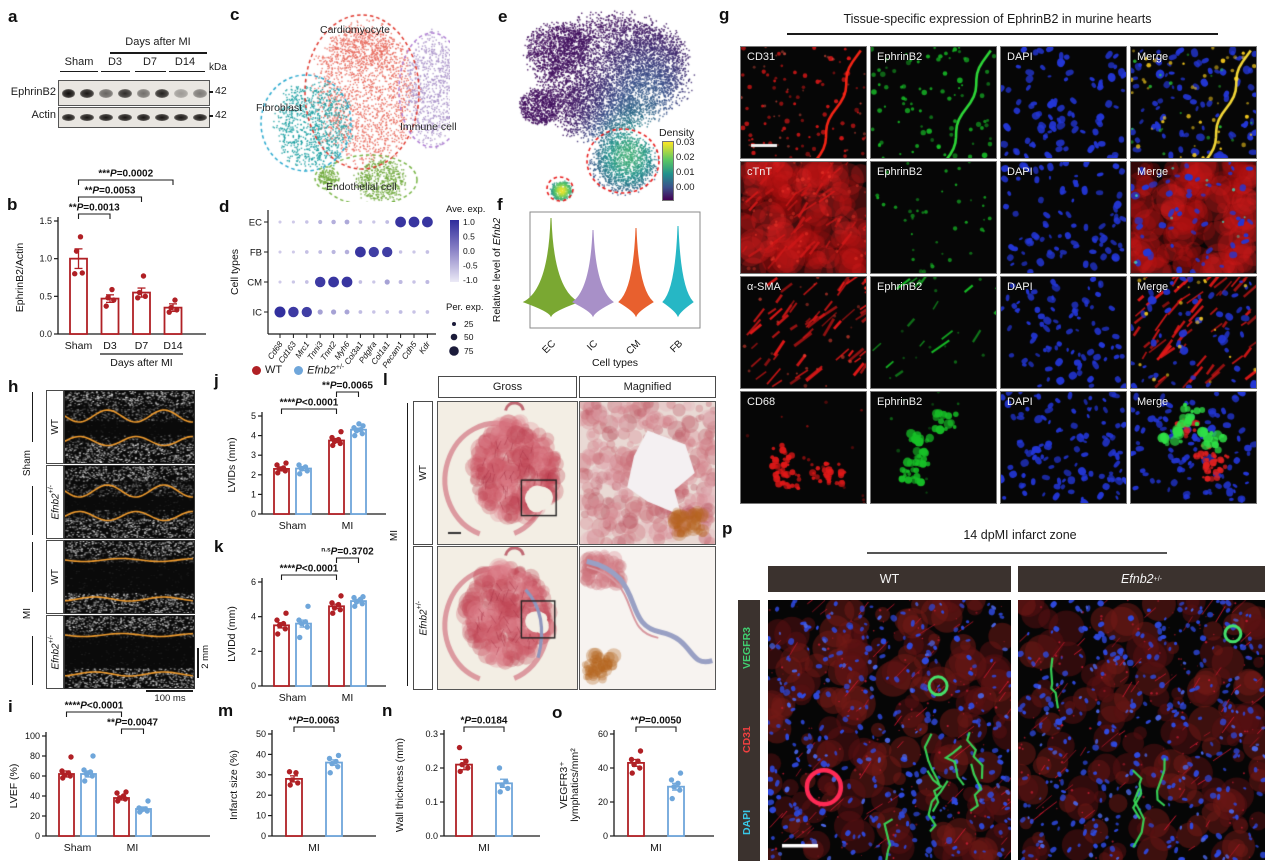  What do you see at coordinates (261, 775) in the screenshot?
I see `svg-text: 30` at bounding box center [261, 775].